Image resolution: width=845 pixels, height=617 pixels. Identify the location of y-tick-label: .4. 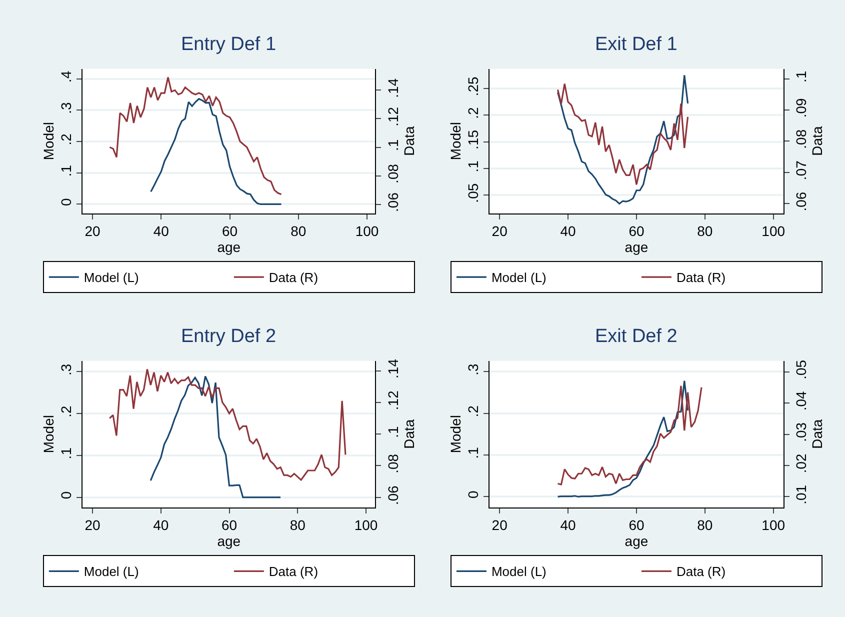
(66, 76).